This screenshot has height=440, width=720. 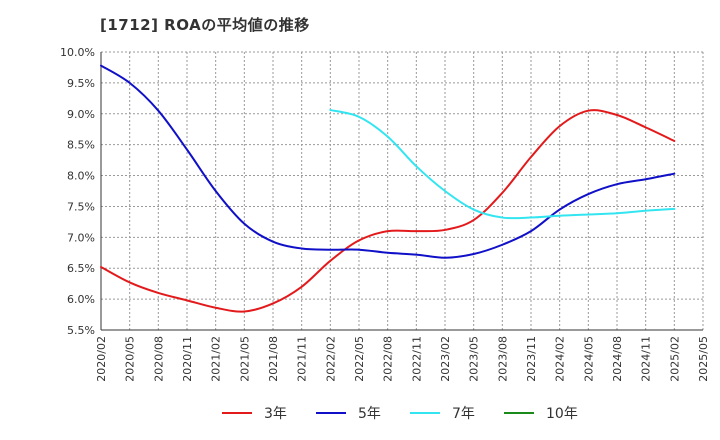 I want to click on legend-label-1: 5年, so click(x=369, y=414).